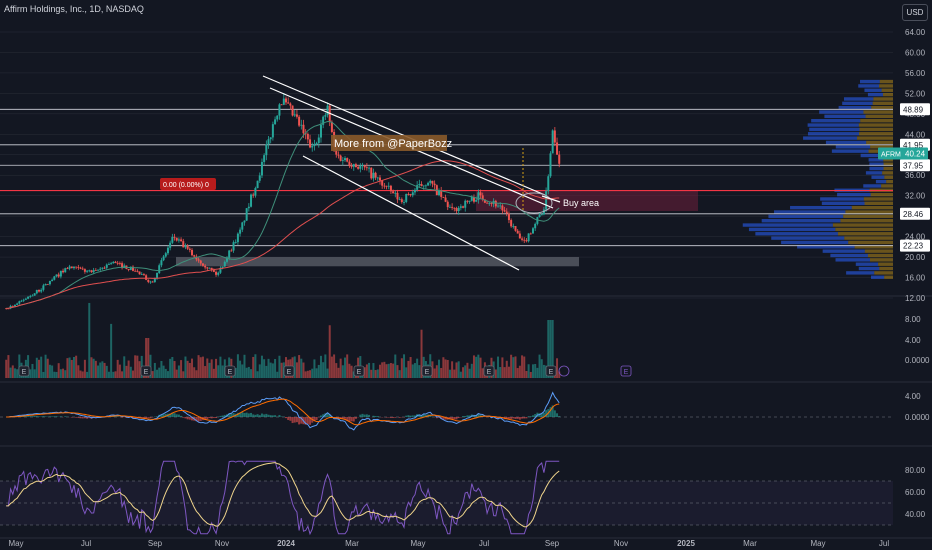 This screenshot has height=550, width=932. What do you see at coordinates (913, 246) in the screenshot?
I see `level-label-22.23: 22.23` at bounding box center [913, 246].